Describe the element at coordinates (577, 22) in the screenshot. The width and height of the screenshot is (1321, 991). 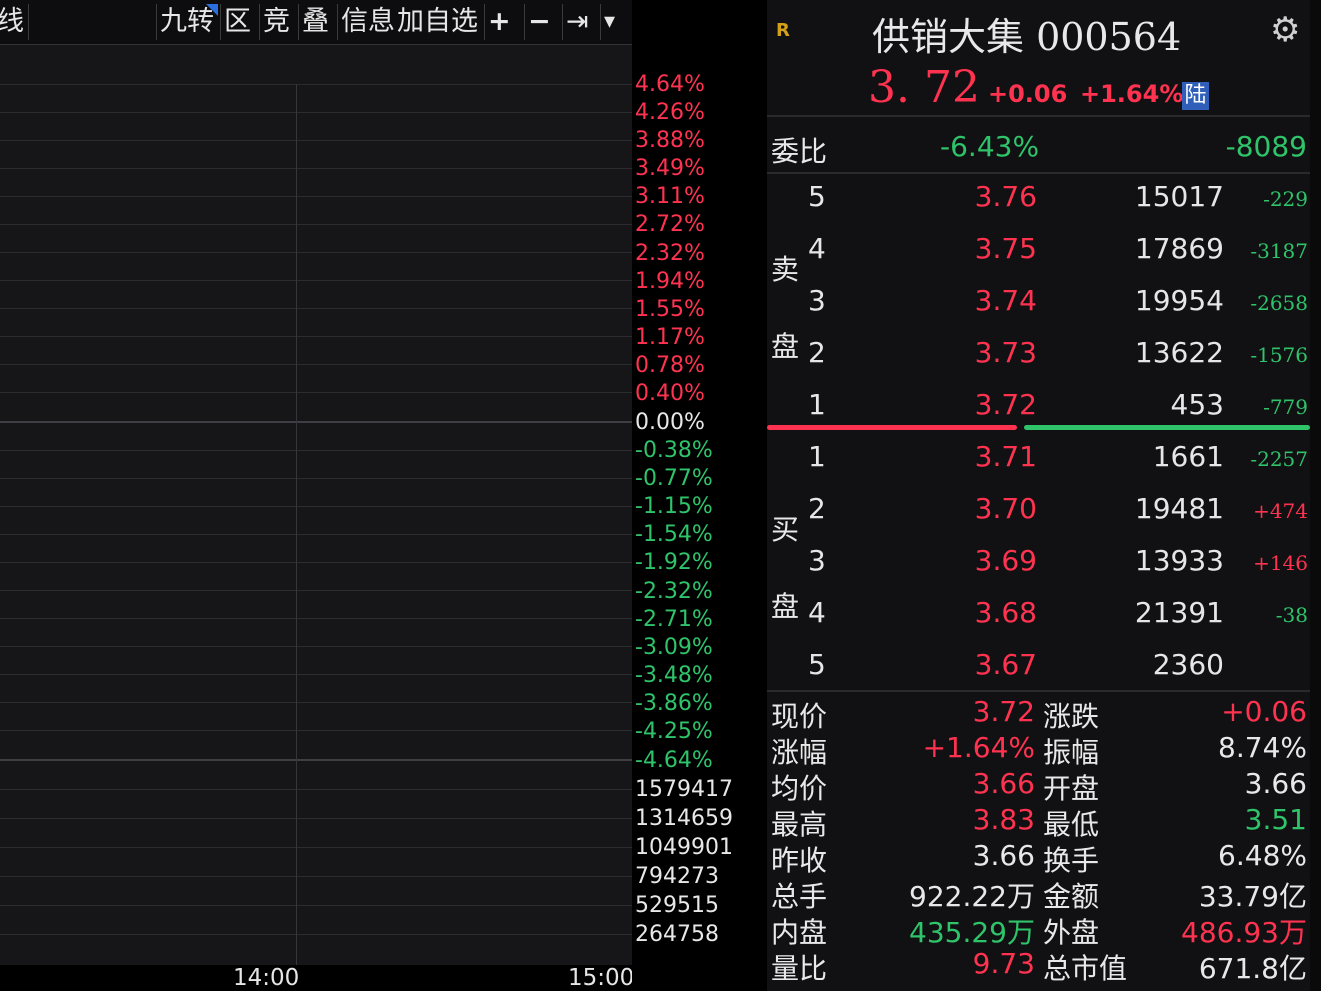
I see `jump-end-icon: ⇥` at that location.